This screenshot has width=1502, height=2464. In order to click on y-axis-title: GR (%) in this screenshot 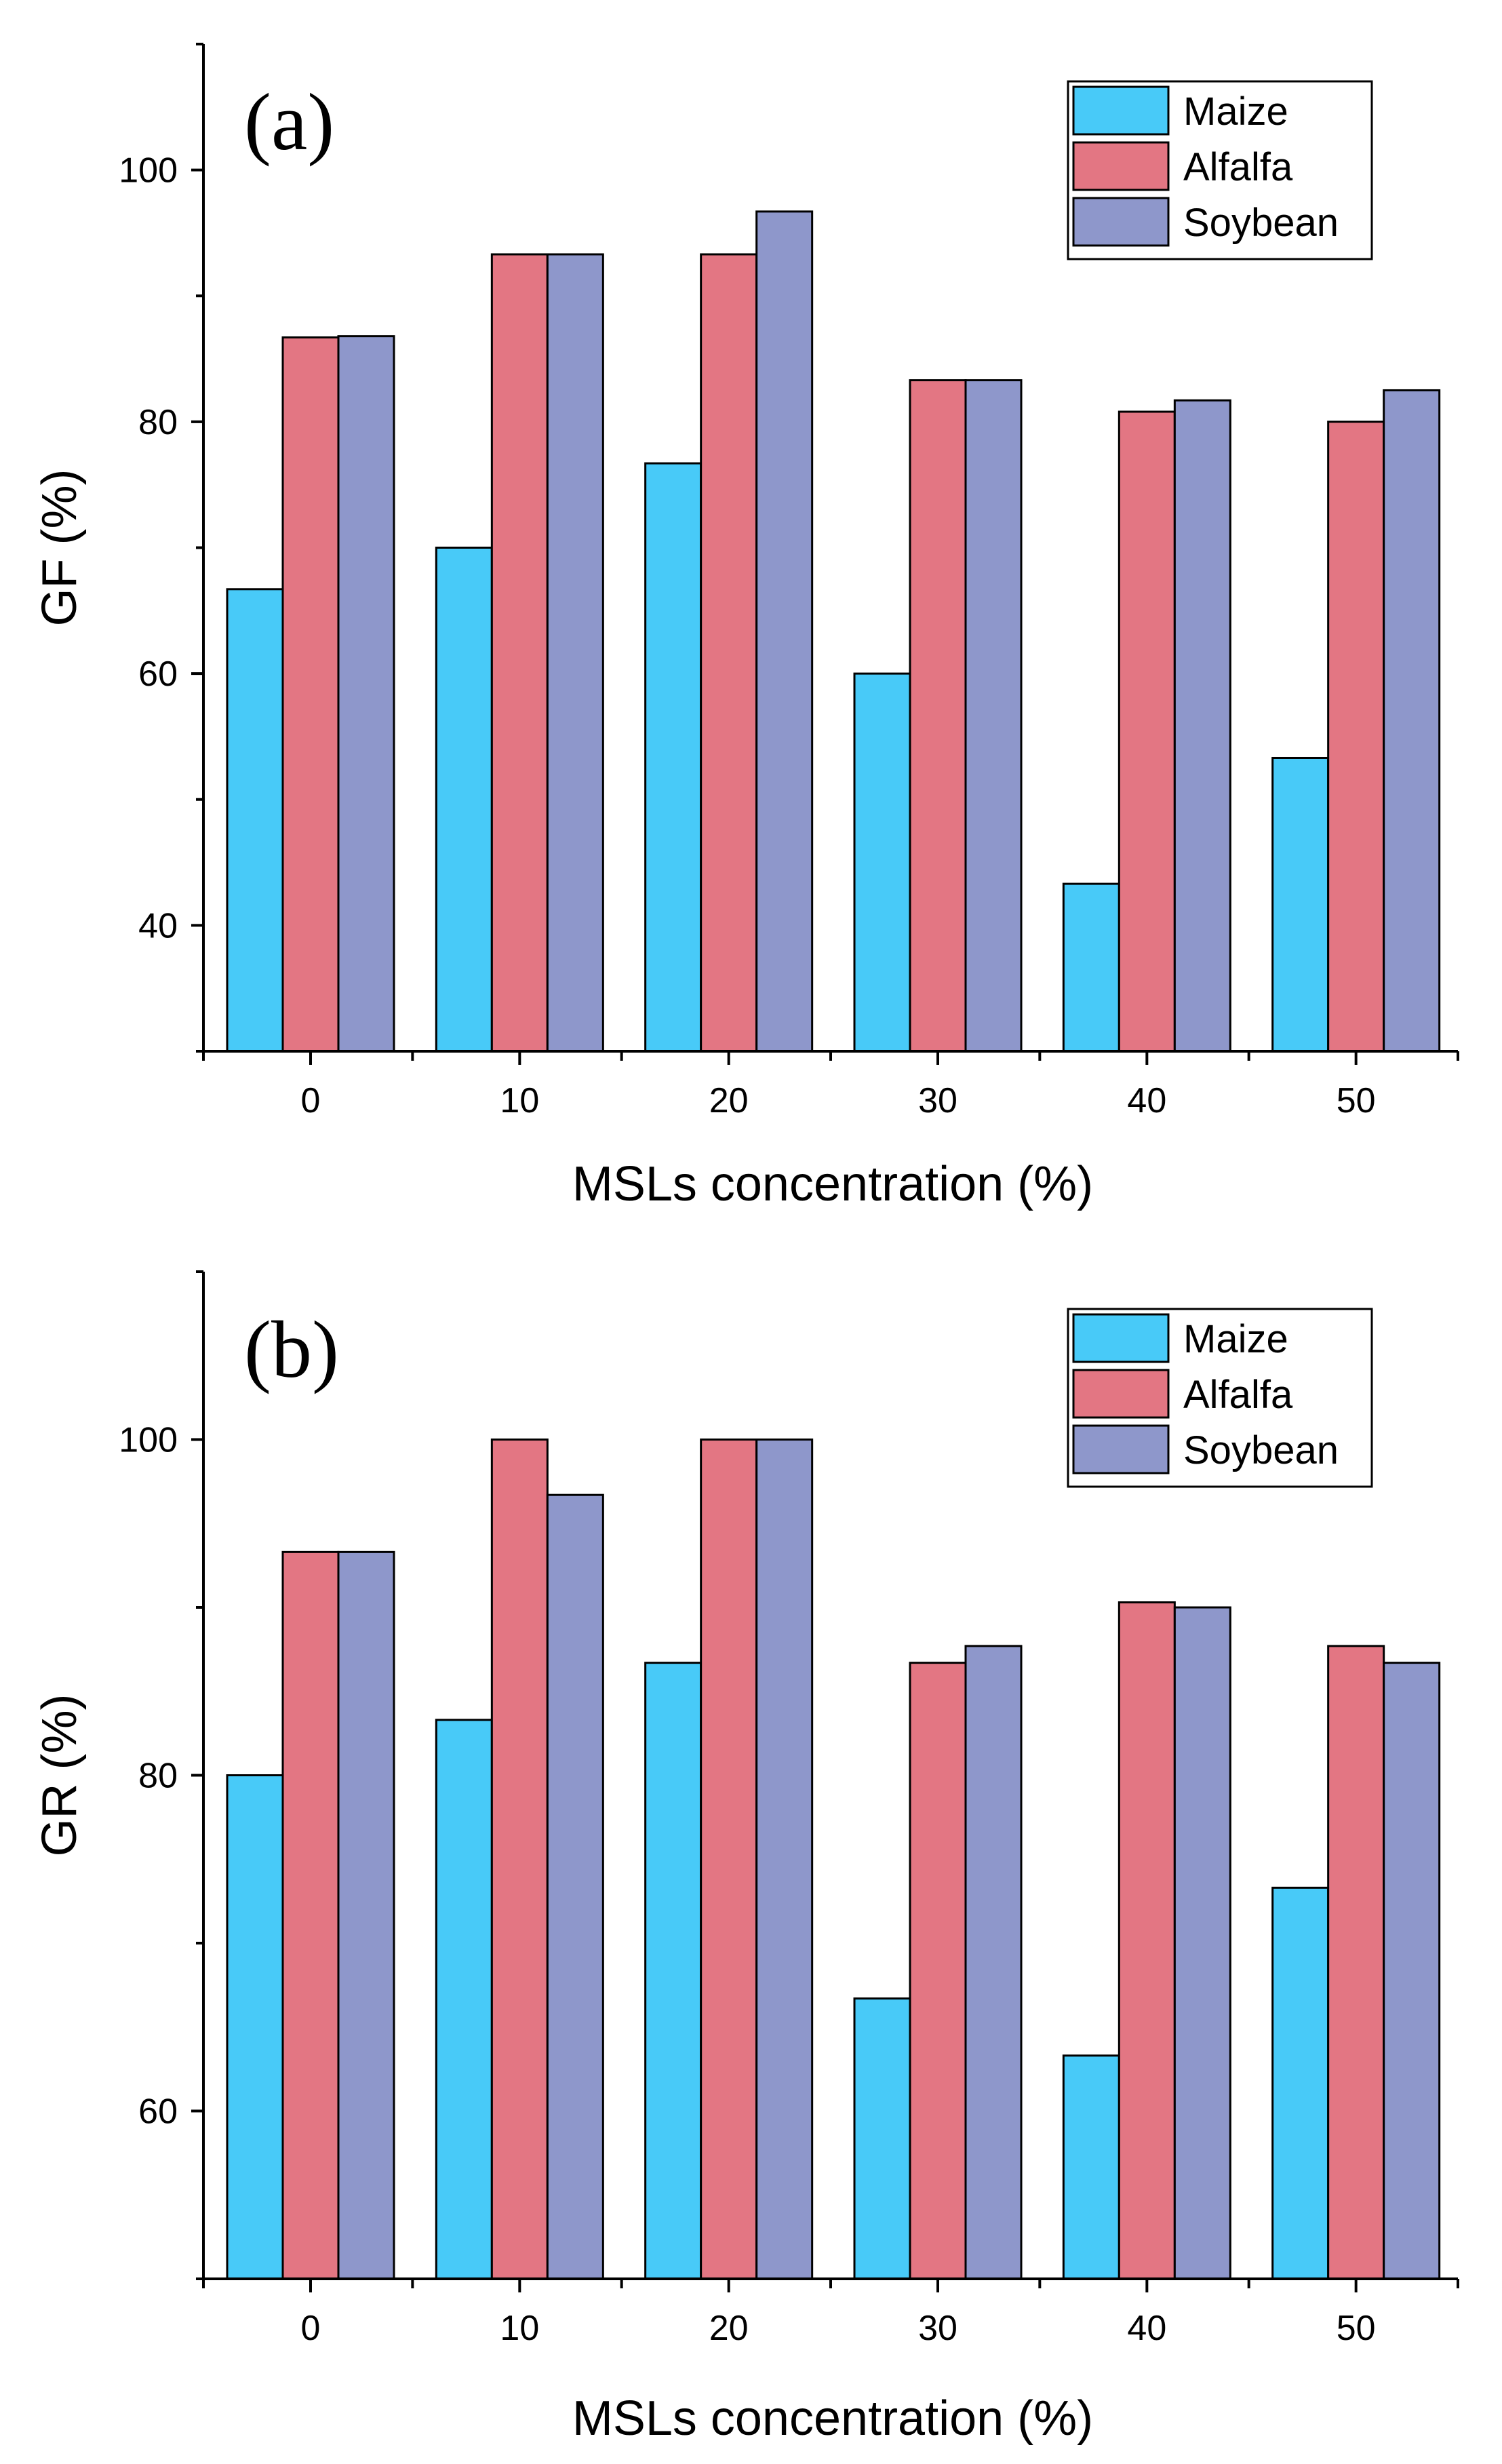, I will do `click(60, 1775)`.